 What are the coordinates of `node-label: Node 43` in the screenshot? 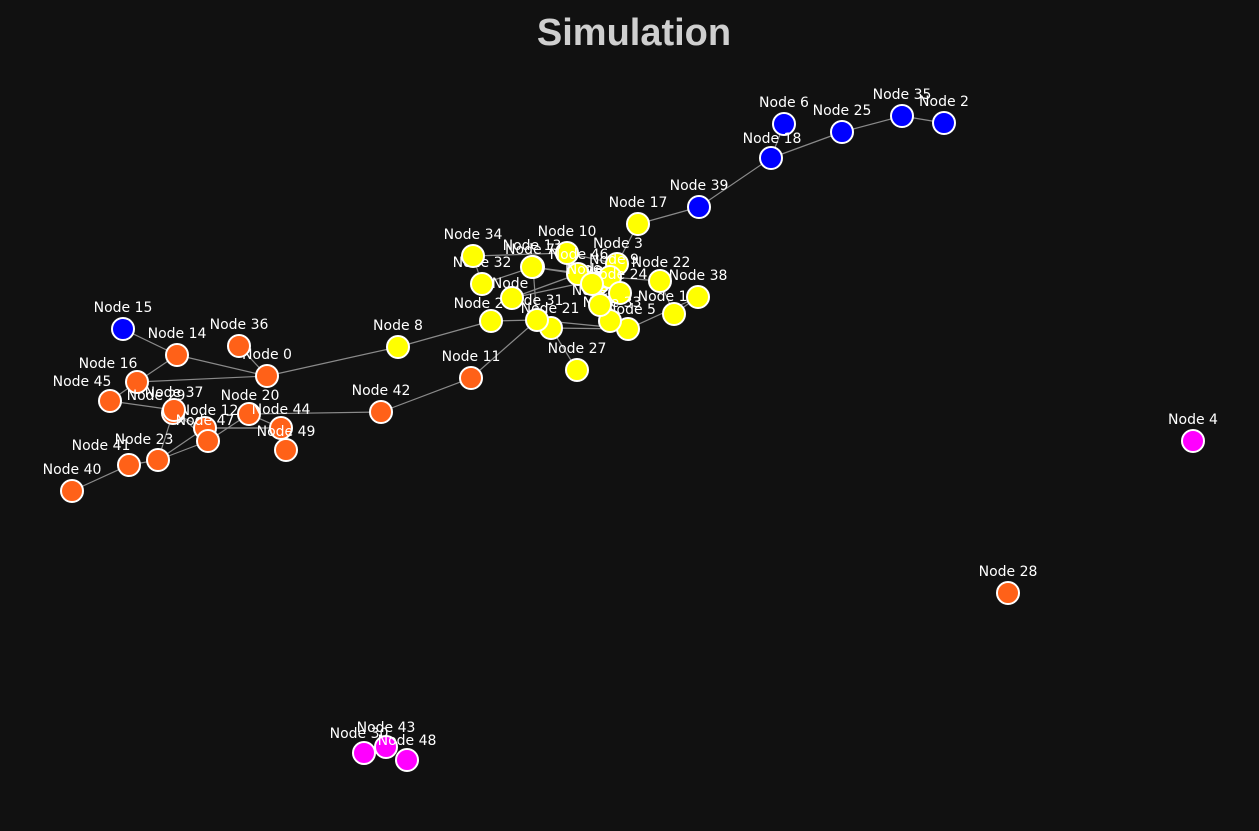 It's located at (386, 728).